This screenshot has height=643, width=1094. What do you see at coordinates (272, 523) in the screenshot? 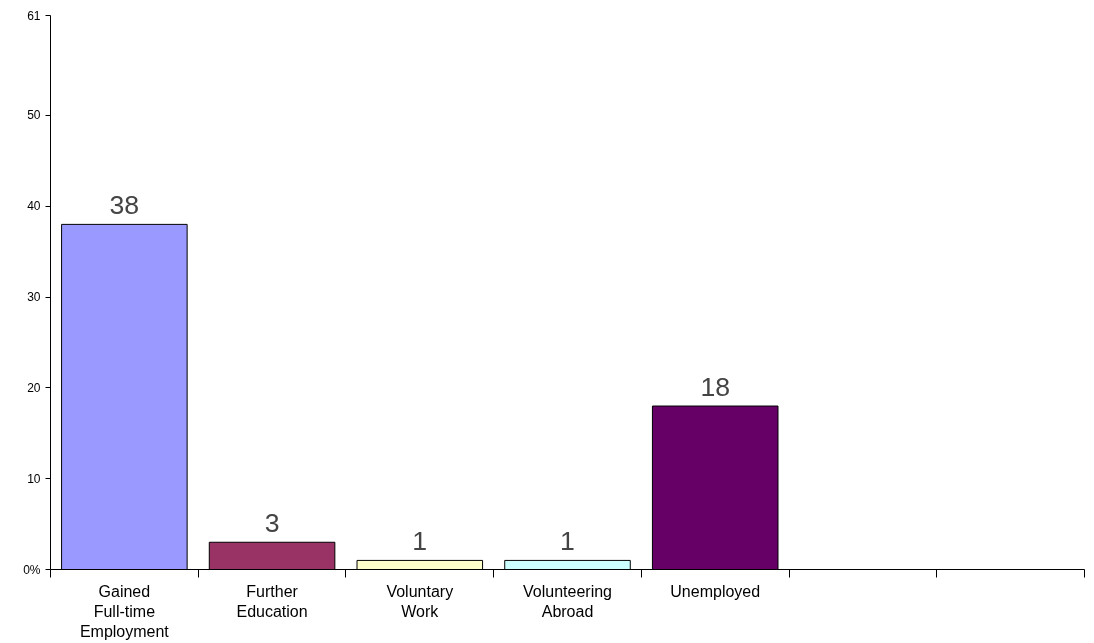
I see `data-label: 3` at bounding box center [272, 523].